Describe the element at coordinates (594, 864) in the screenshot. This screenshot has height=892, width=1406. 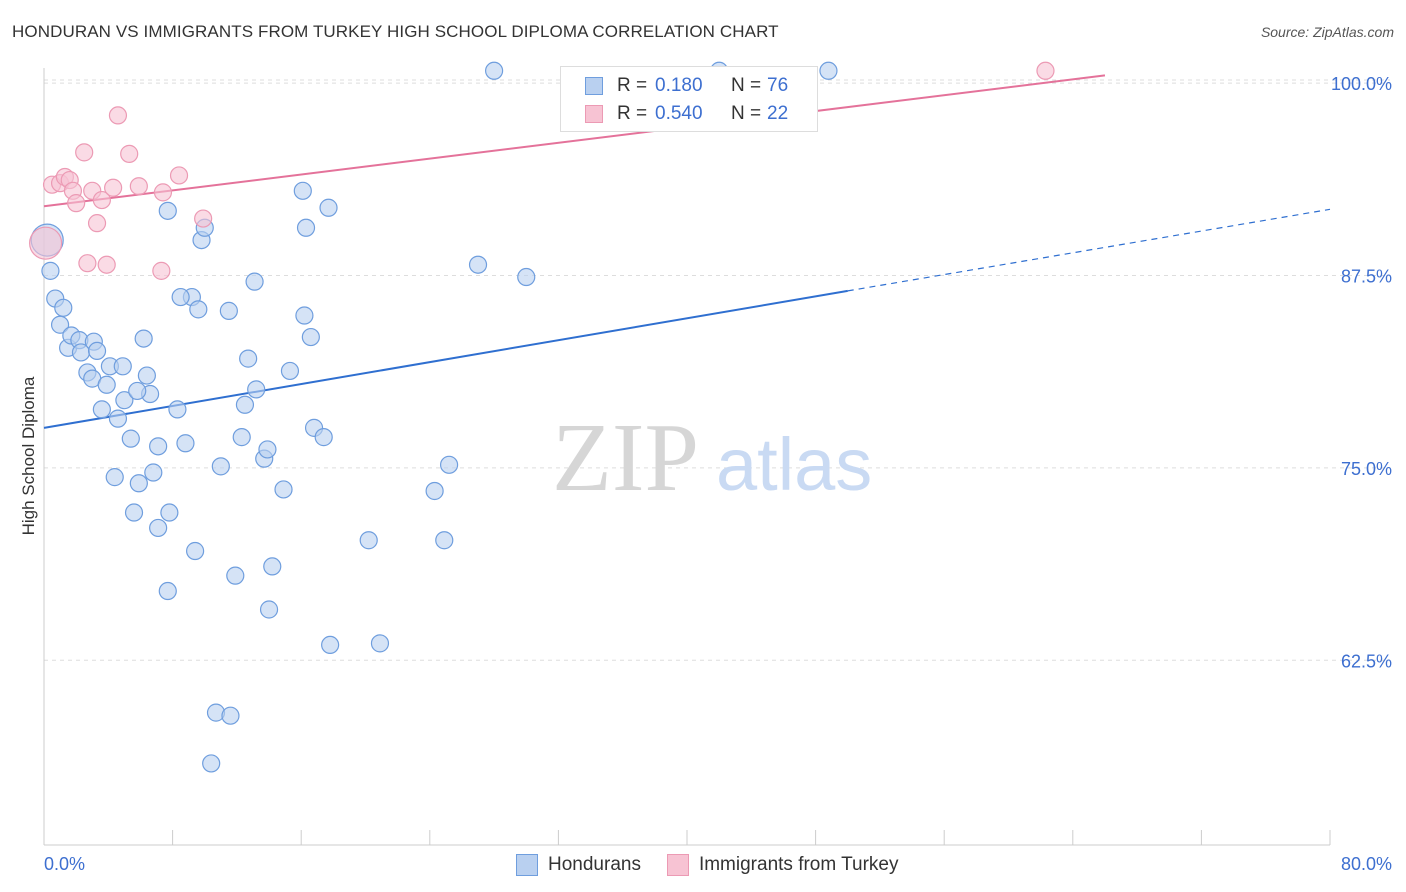
I see `legend-label-hondurans: Hondurans` at that location.